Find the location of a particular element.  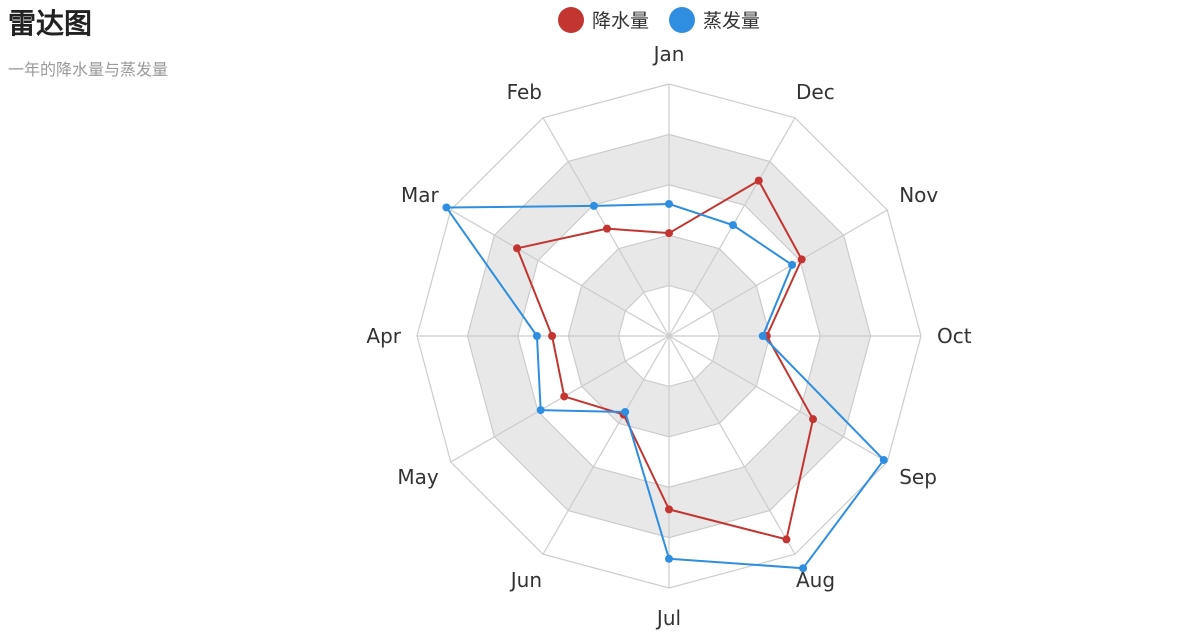

chart-subtitle: 一年的降水量与蒸发量 is located at coordinates (88, 69).